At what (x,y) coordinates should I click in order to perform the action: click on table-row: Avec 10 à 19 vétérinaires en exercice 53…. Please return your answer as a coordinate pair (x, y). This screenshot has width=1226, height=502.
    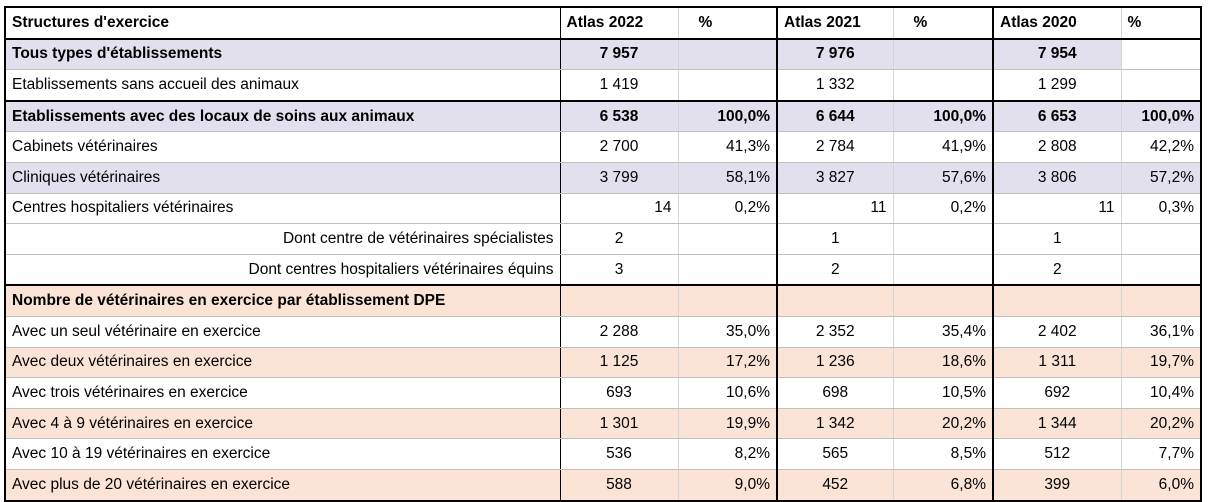
    Looking at the image, I should click on (603, 454).